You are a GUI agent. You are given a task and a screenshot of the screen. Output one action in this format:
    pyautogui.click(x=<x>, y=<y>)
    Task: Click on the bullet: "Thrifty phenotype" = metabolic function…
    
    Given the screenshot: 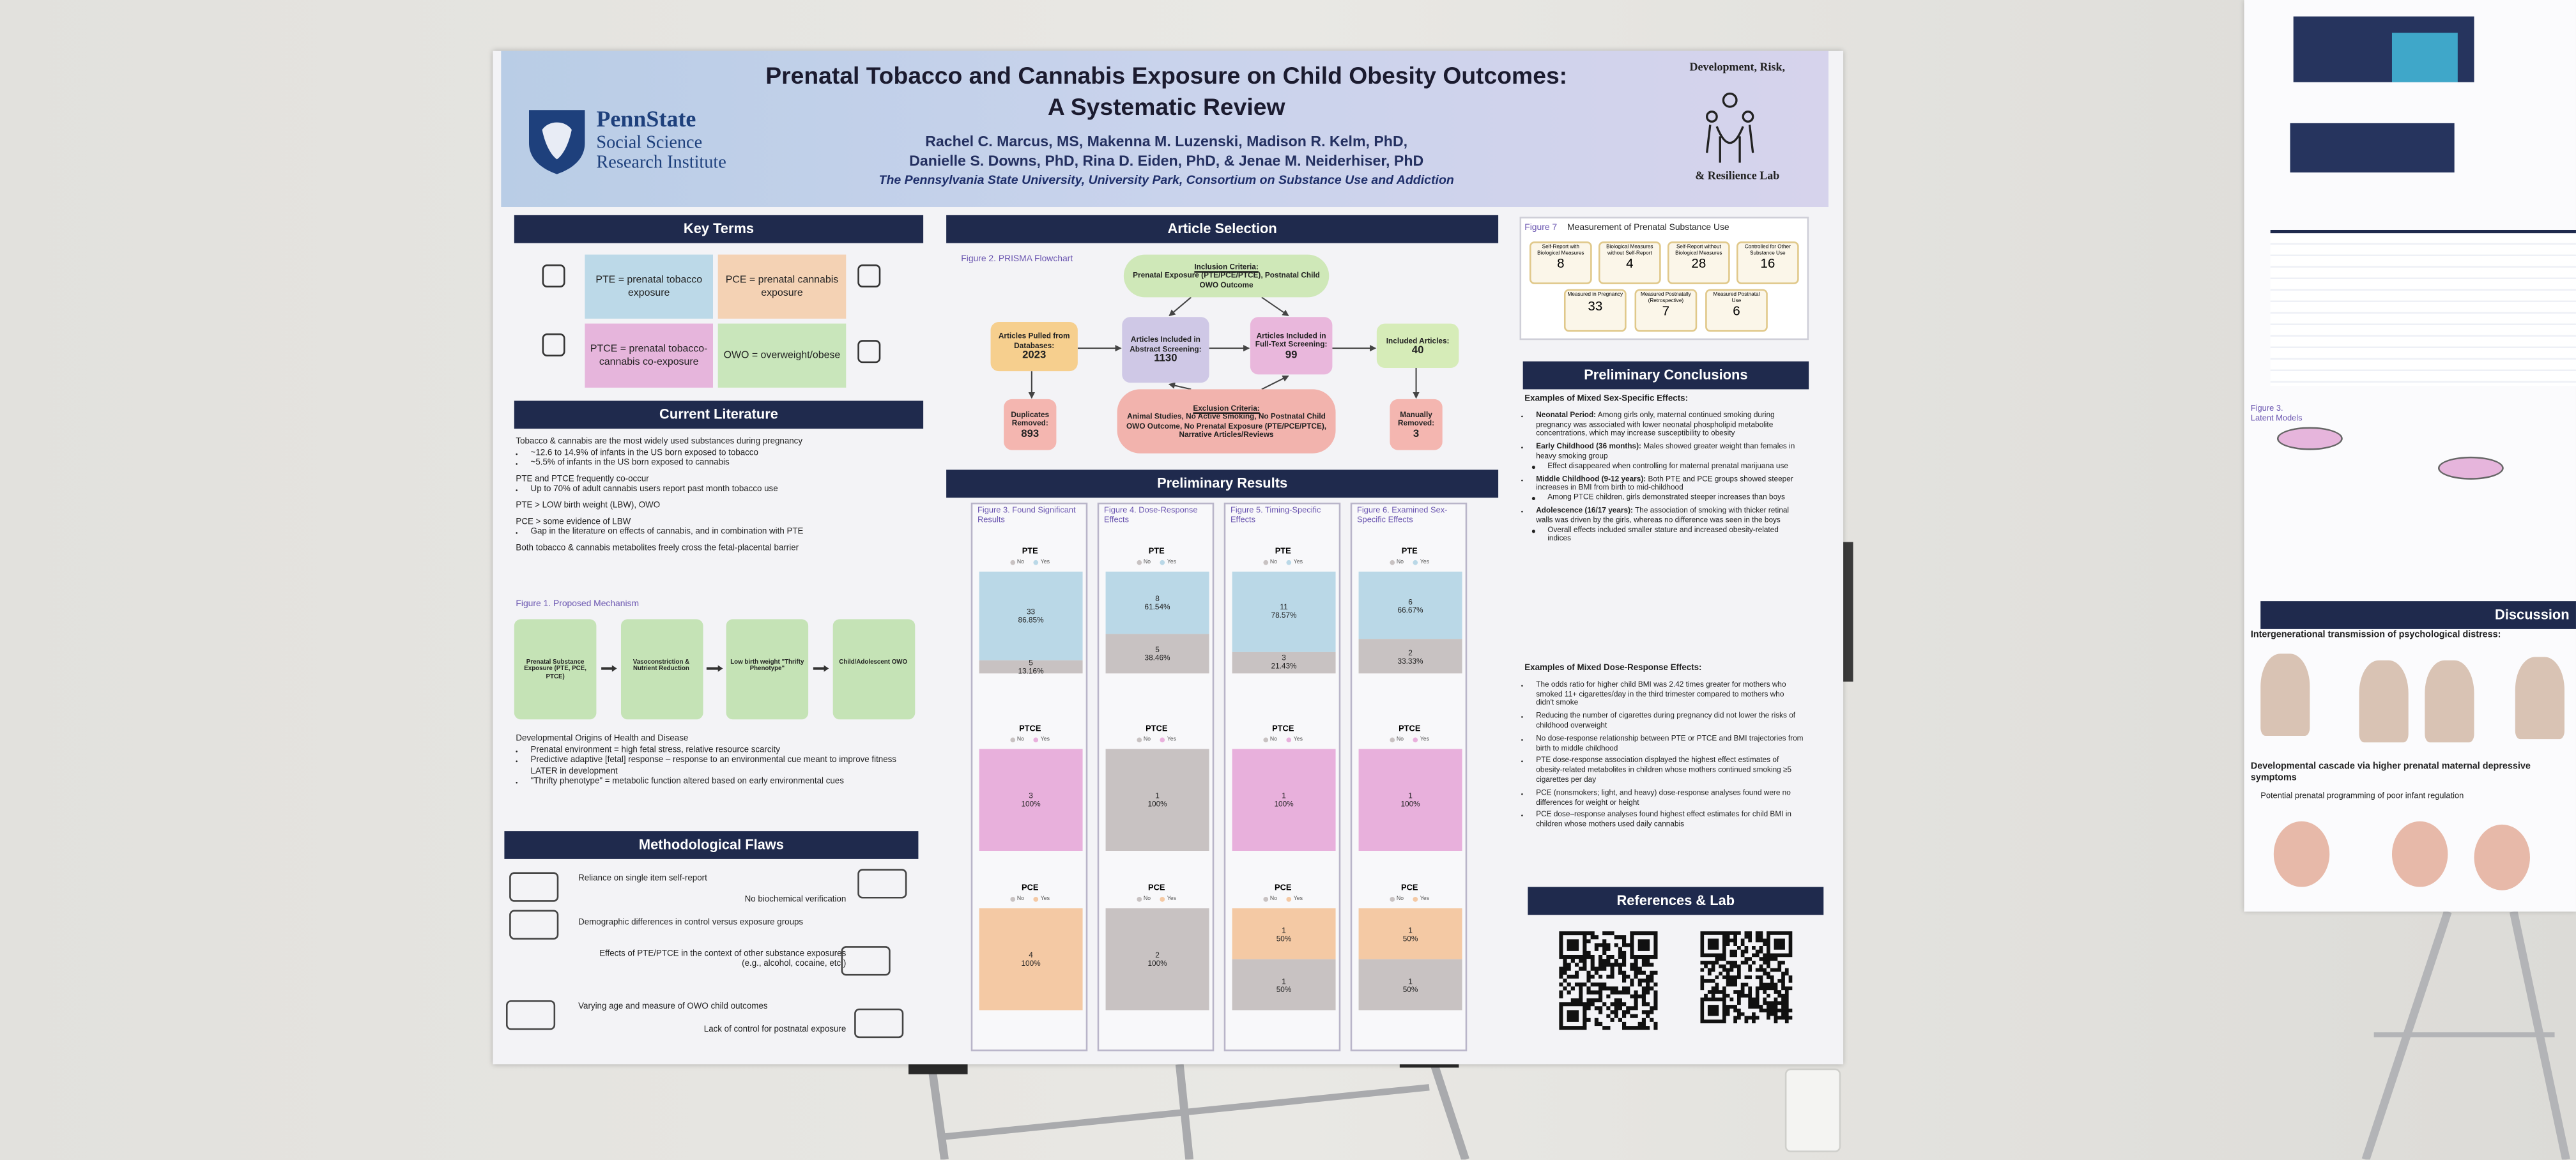 What is the action you would take?
    pyautogui.click(x=727, y=782)
    